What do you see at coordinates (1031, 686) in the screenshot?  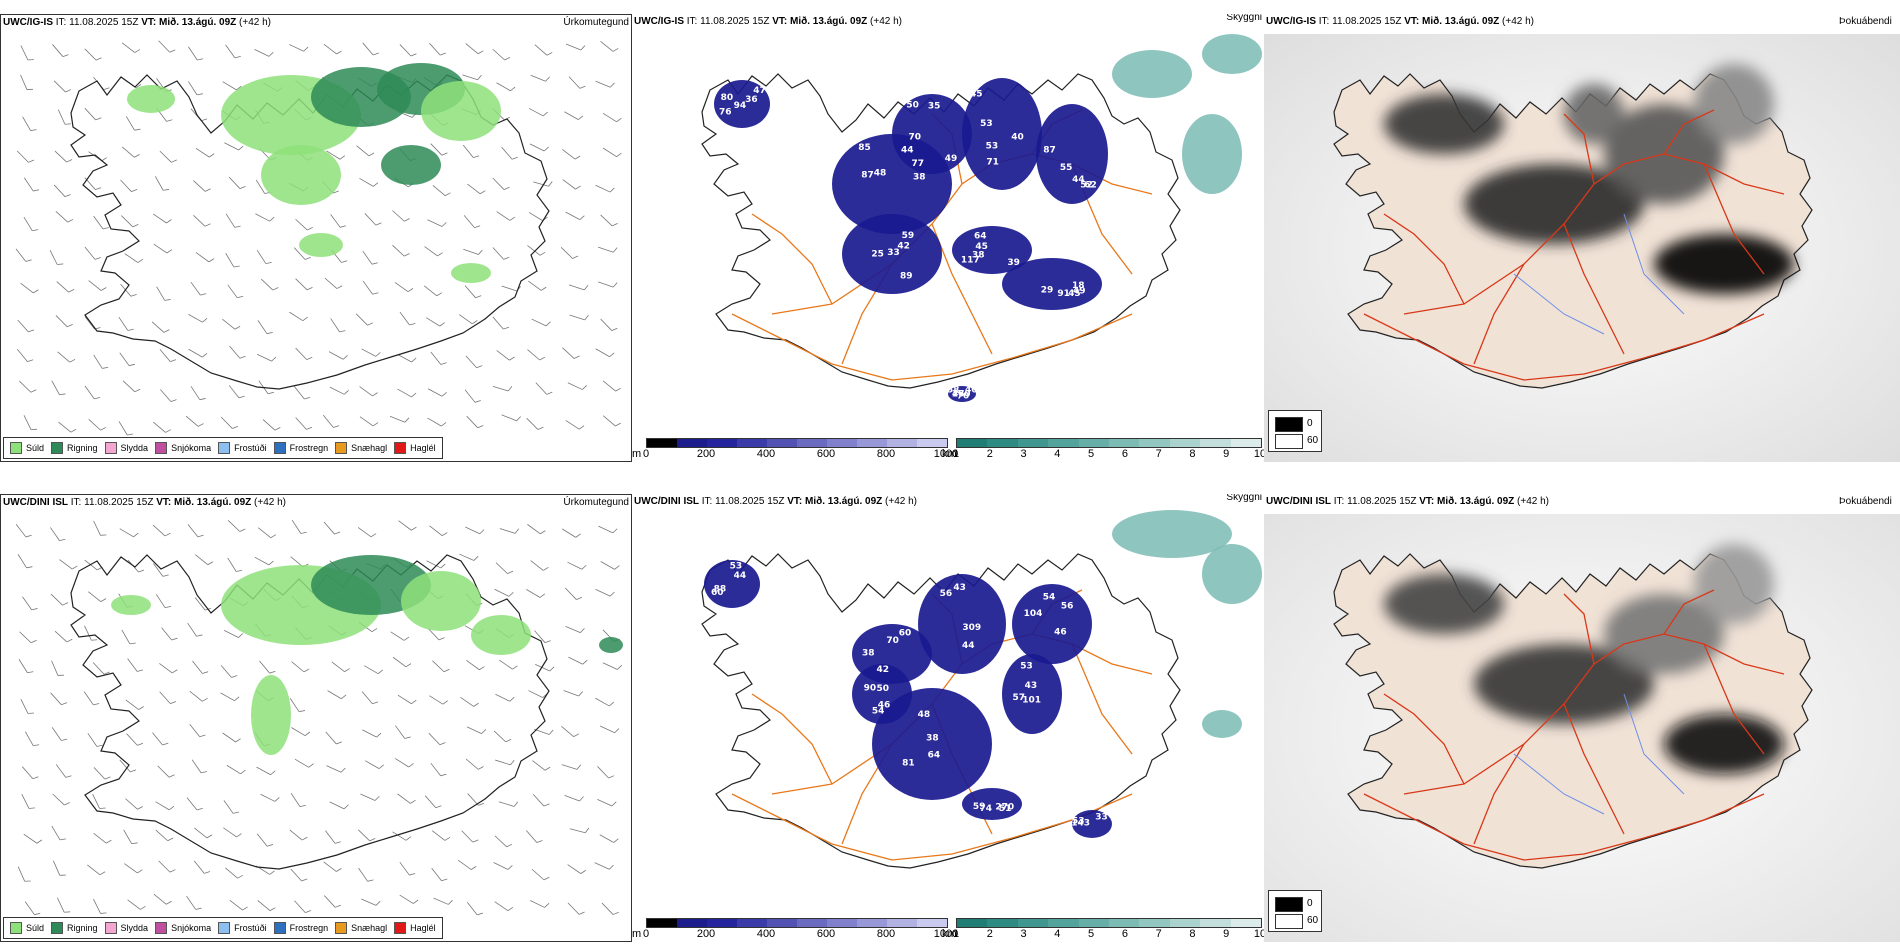 I see `cloud-base-label: 43` at bounding box center [1031, 686].